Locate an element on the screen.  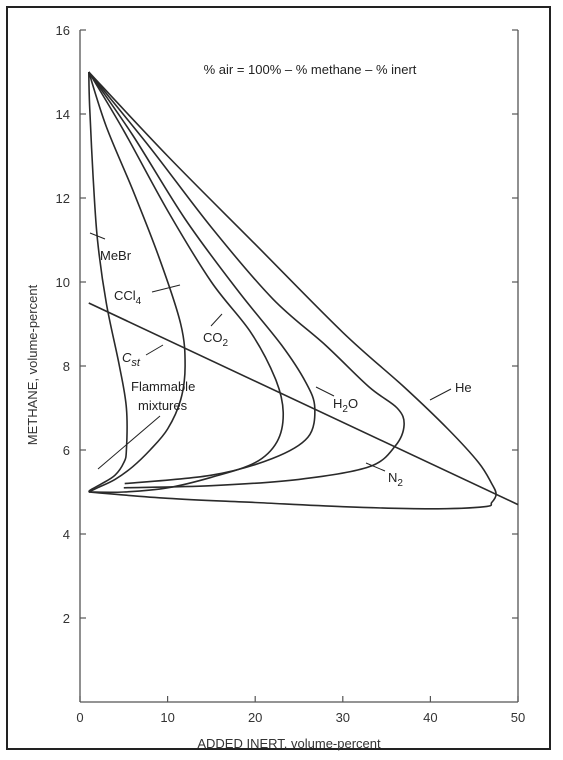
x-tick-label: 10 is located at coordinates (167, 717).